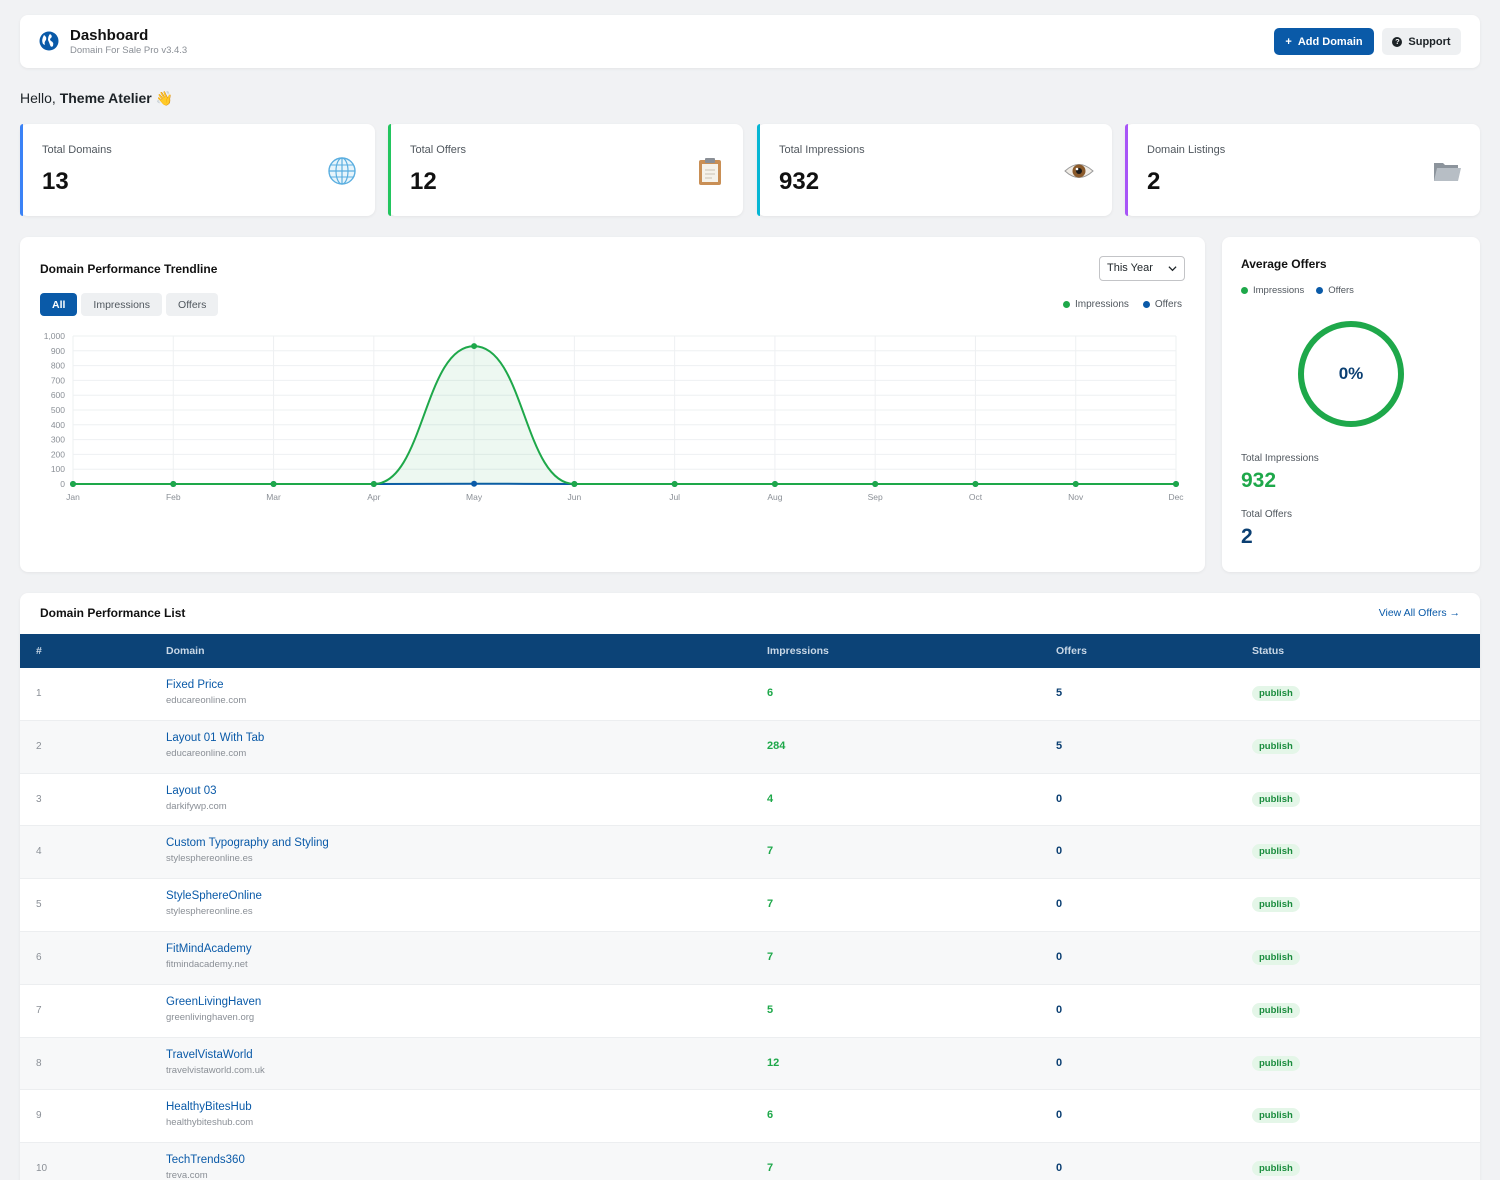 This screenshot has height=1180, width=1500. What do you see at coordinates (342, 171) in the screenshot?
I see `globe-icon` at bounding box center [342, 171].